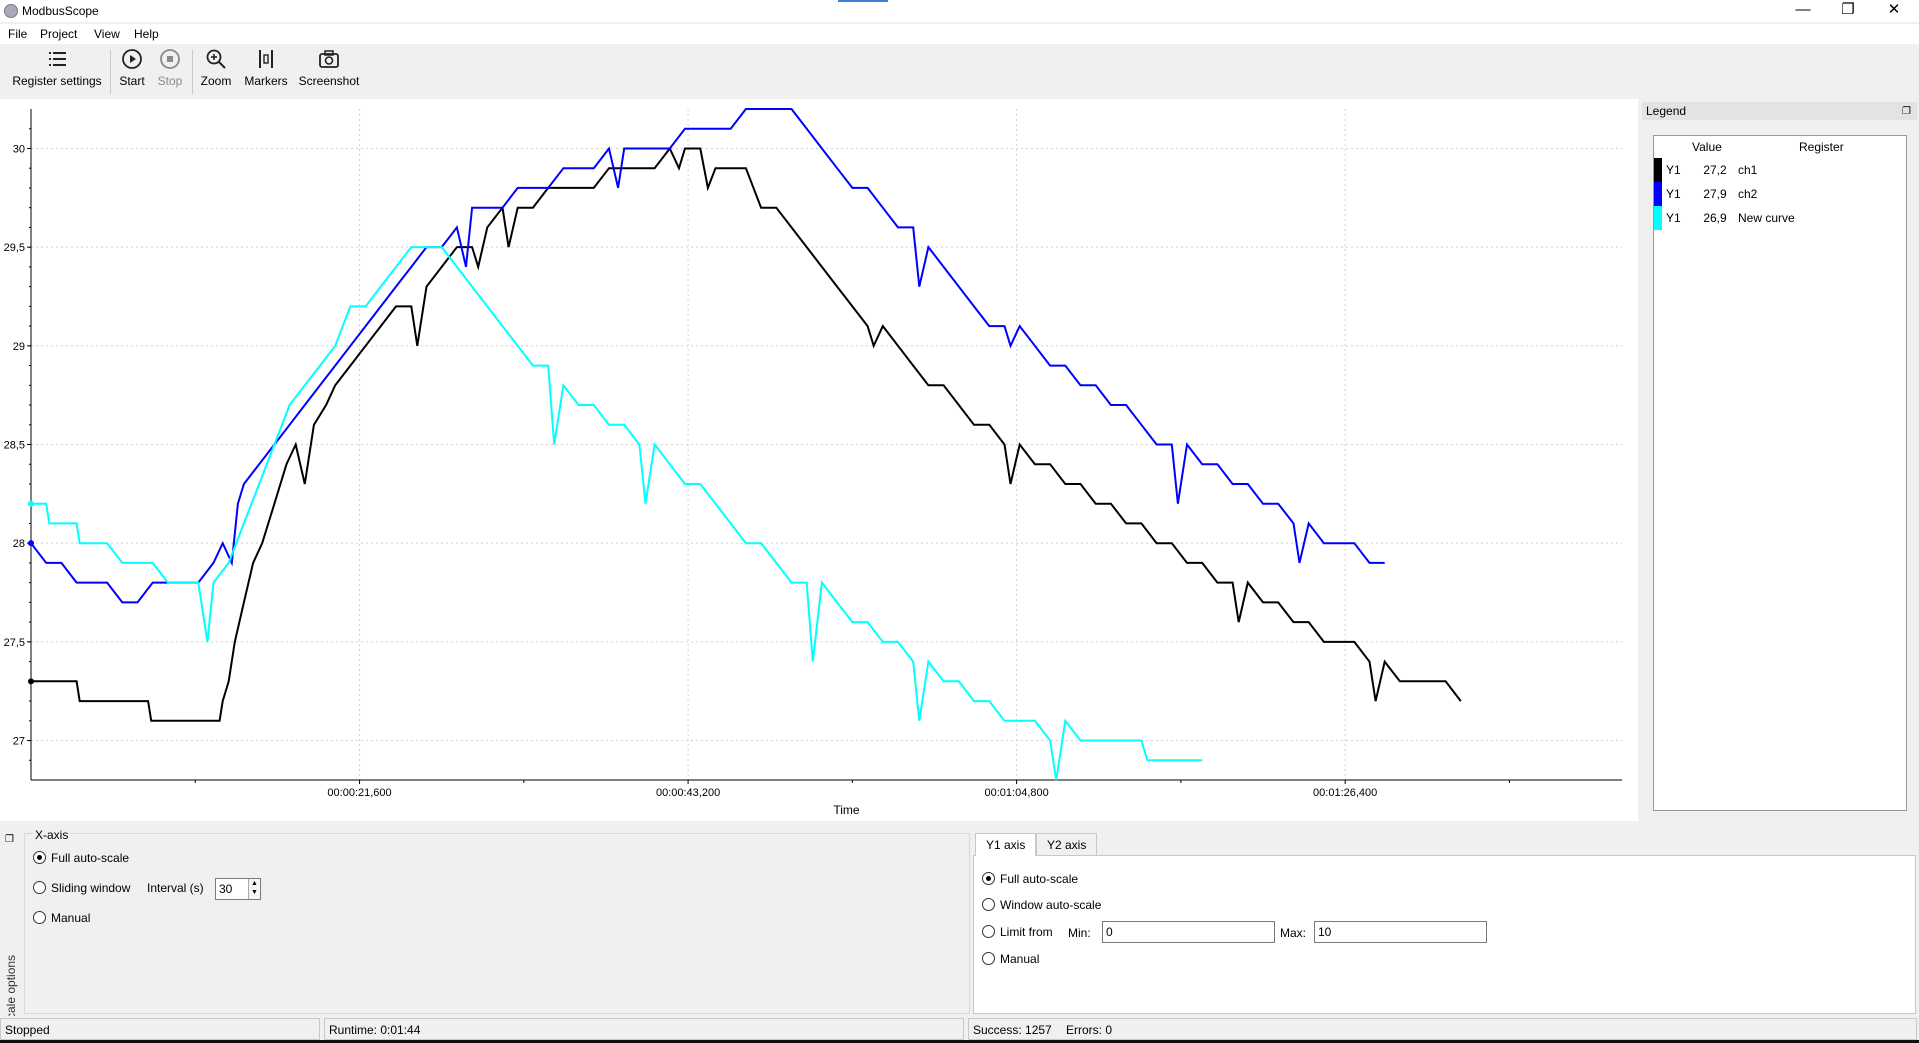  Describe the element at coordinates (1748, 194) in the screenshot. I see `legend-register: ch2` at that location.